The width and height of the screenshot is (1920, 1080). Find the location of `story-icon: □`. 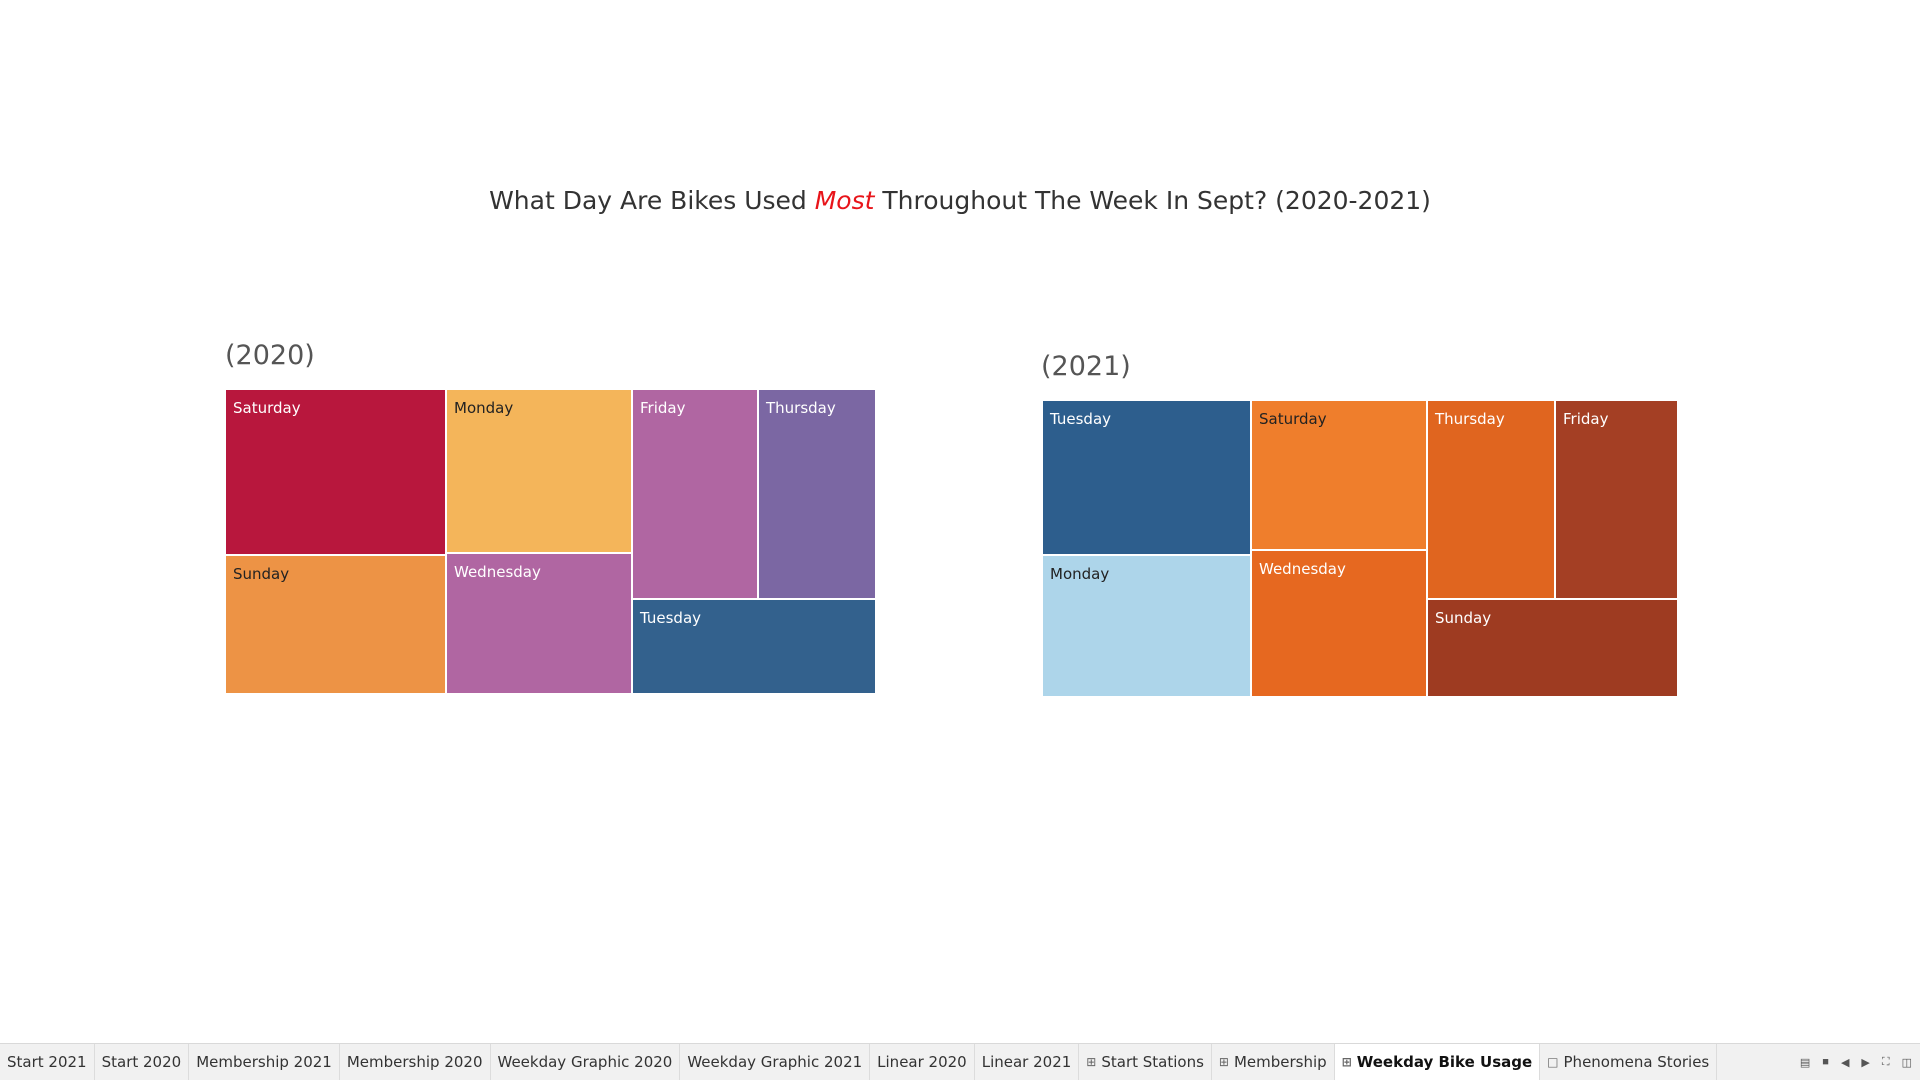

story-icon: □ is located at coordinates (1553, 1062).